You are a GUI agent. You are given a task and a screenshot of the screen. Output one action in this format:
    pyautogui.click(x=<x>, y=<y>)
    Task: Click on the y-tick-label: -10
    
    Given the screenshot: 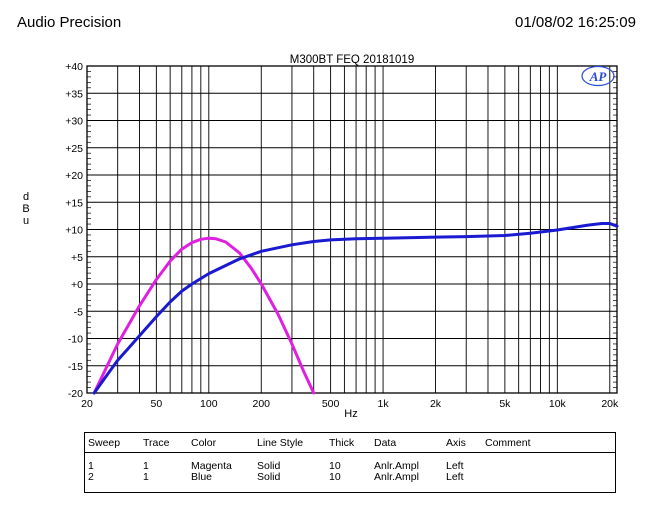 What is the action you would take?
    pyautogui.click(x=75, y=340)
    